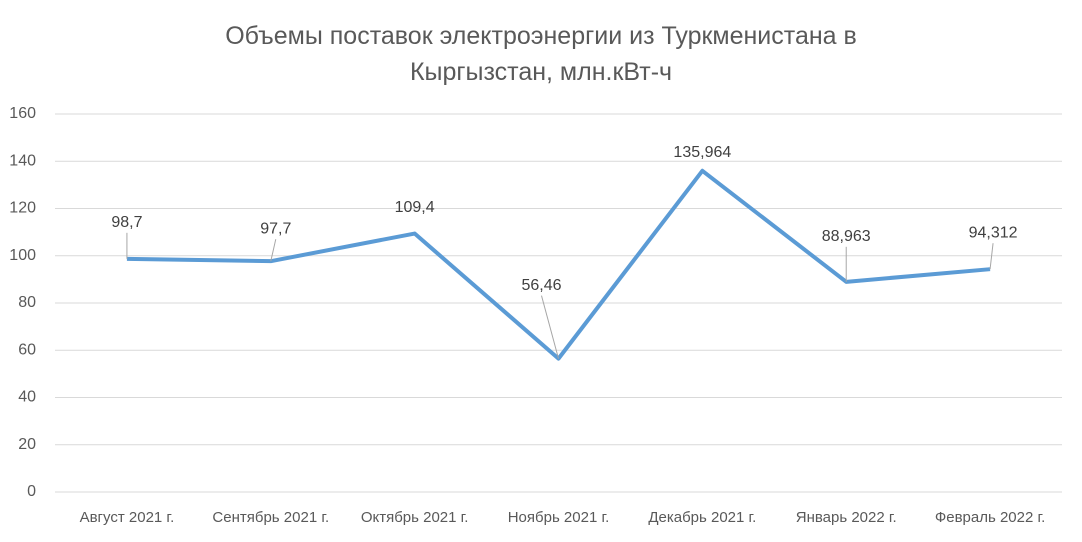 This screenshot has height=542, width=1082. Describe the element at coordinates (415, 207) in the screenshot. I see `data-label: 109,4` at that location.